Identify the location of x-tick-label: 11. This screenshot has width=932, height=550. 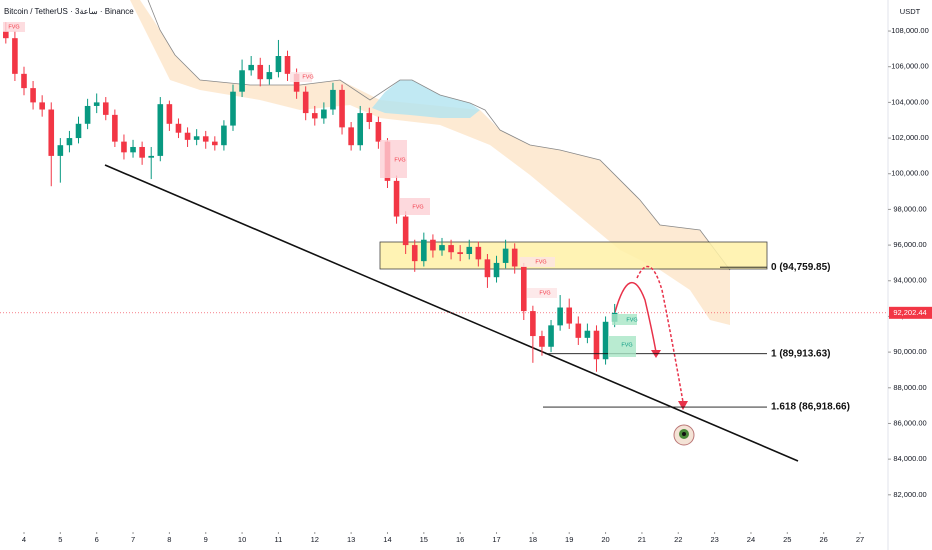
(279, 539).